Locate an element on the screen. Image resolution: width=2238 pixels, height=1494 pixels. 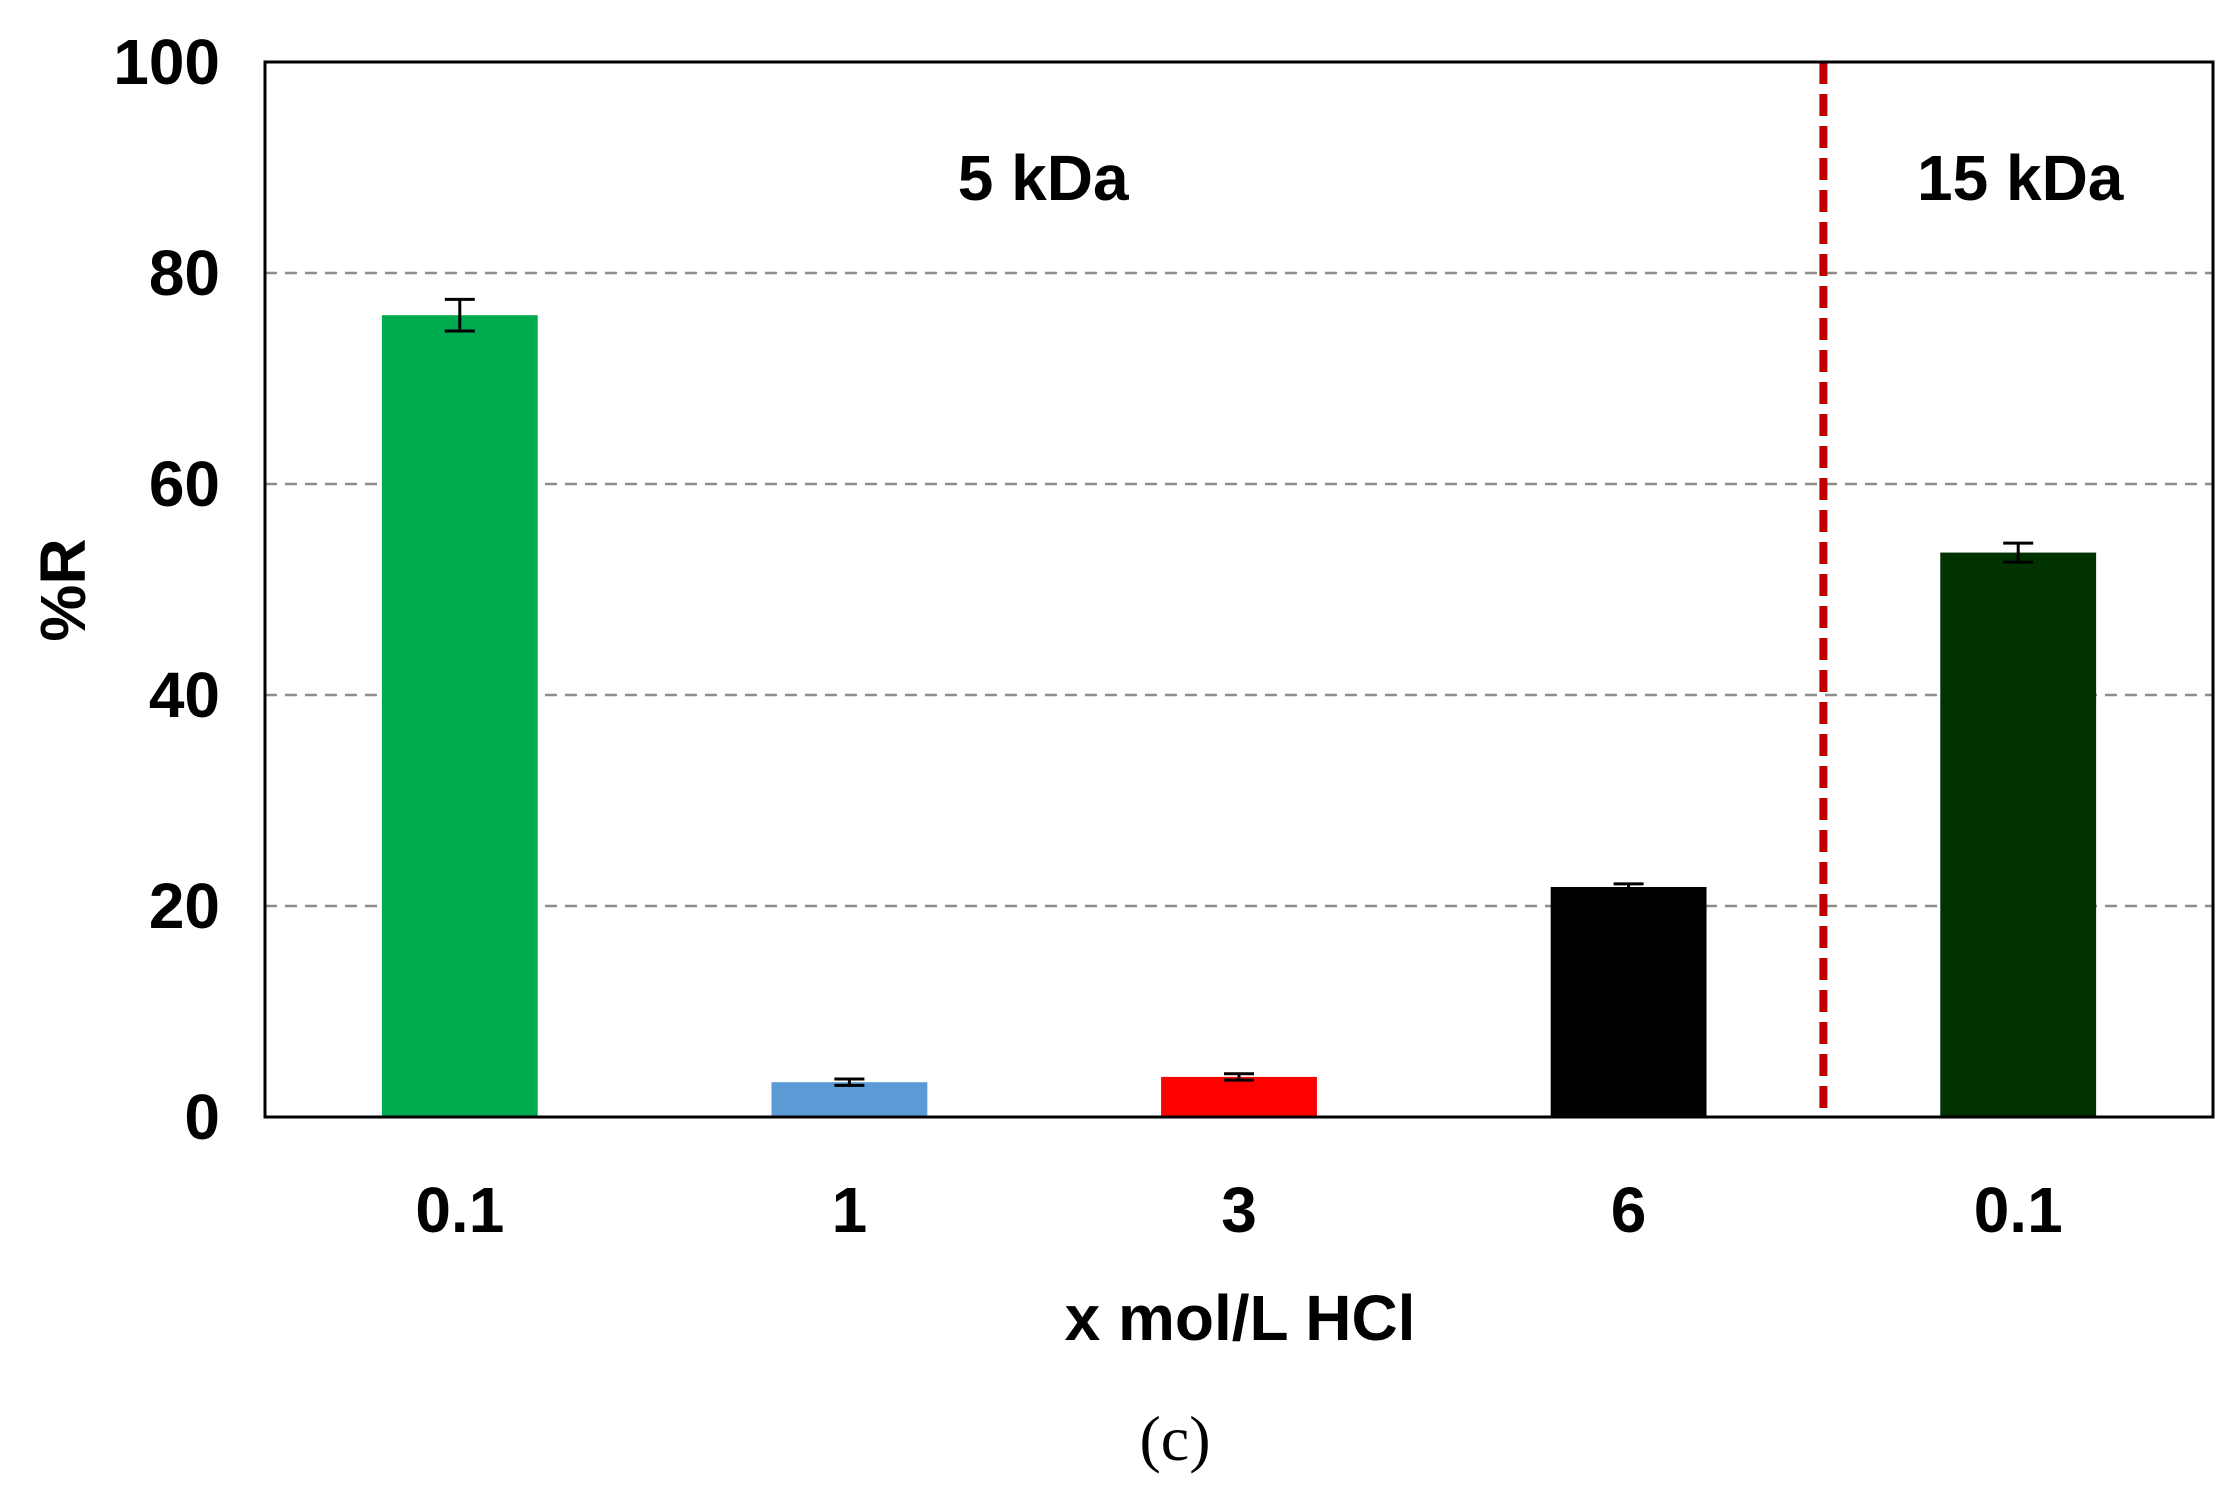
x-tick-labels: 0.1 1 3 6 0.1 is located at coordinates (1238, 1210).